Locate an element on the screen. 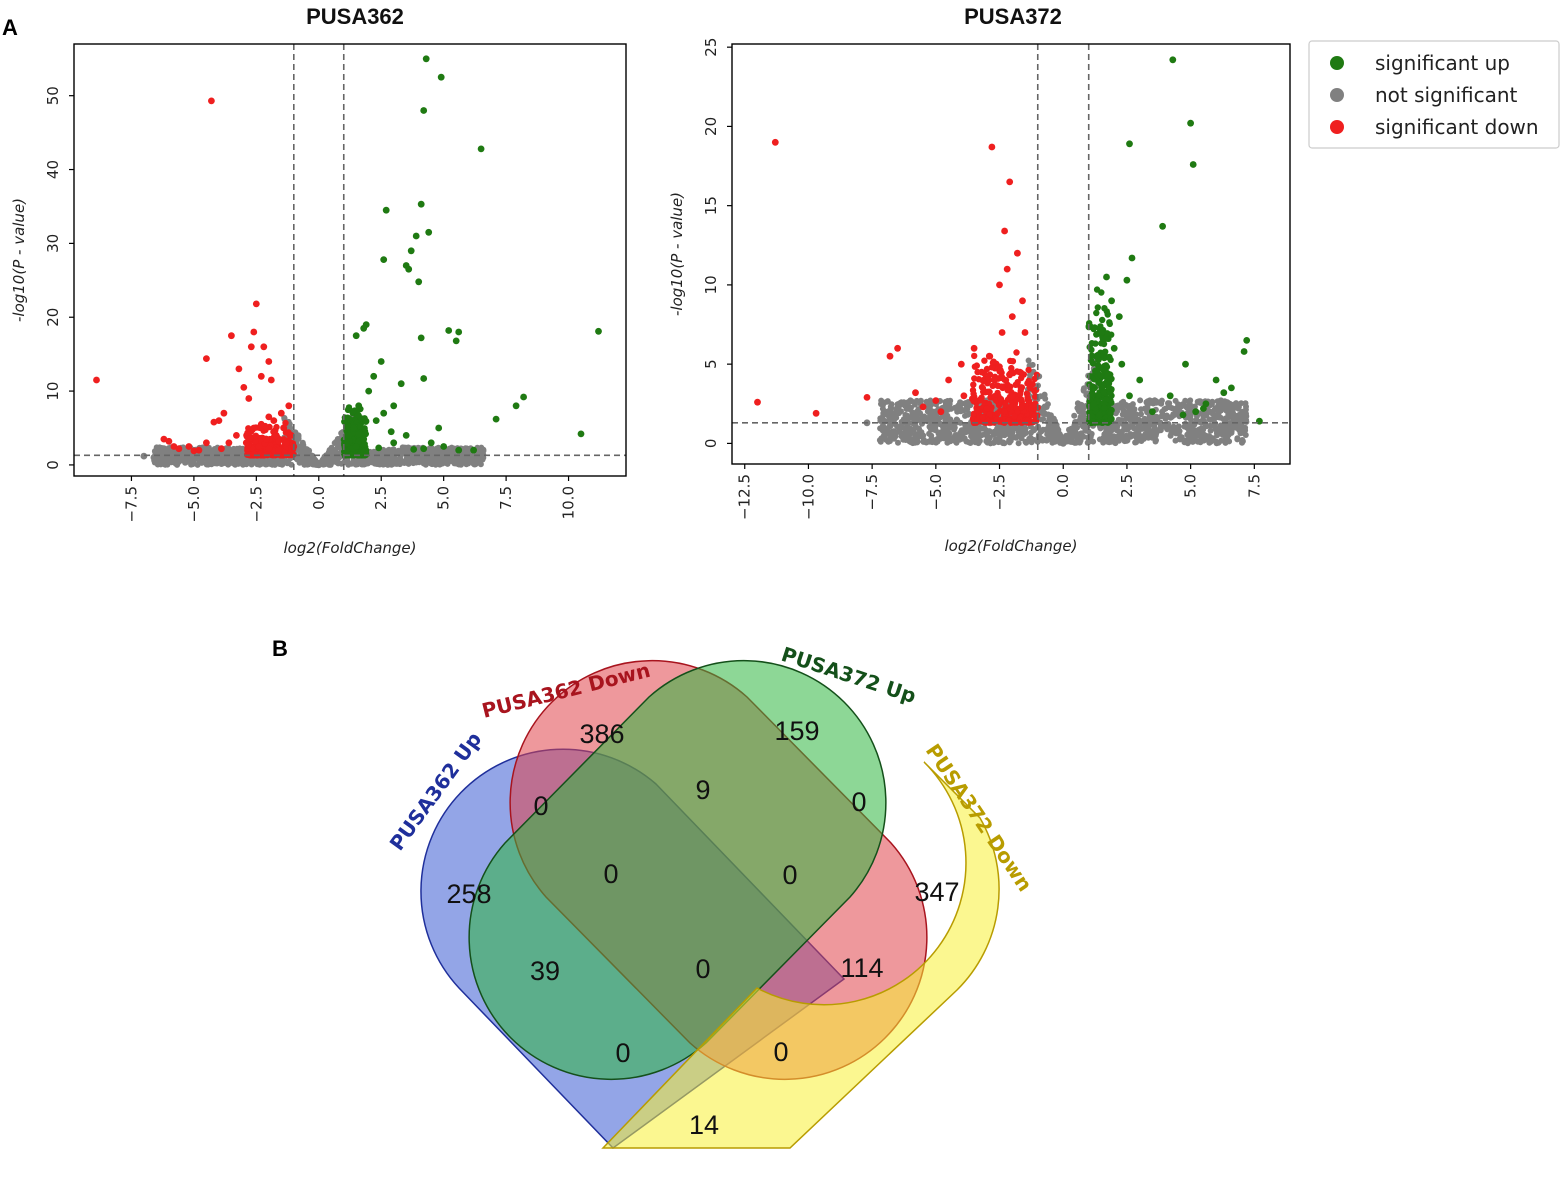 This screenshot has width=1563, height=1185. x-axis-label: log2(FoldChange) is located at coordinates (349, 548).